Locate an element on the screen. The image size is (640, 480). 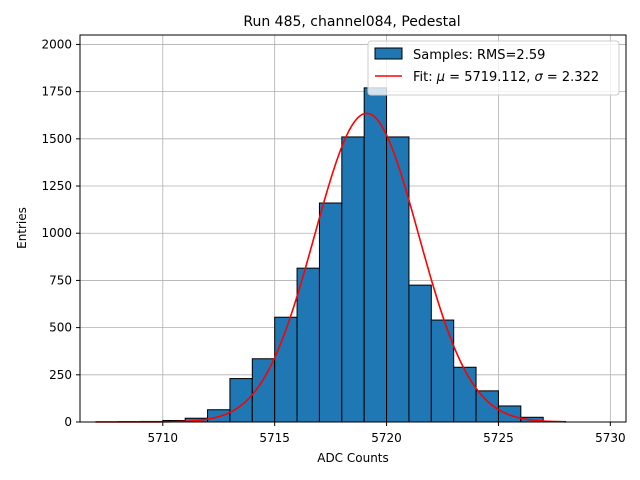
x-tick-label: 5730 is located at coordinates (610, 438).